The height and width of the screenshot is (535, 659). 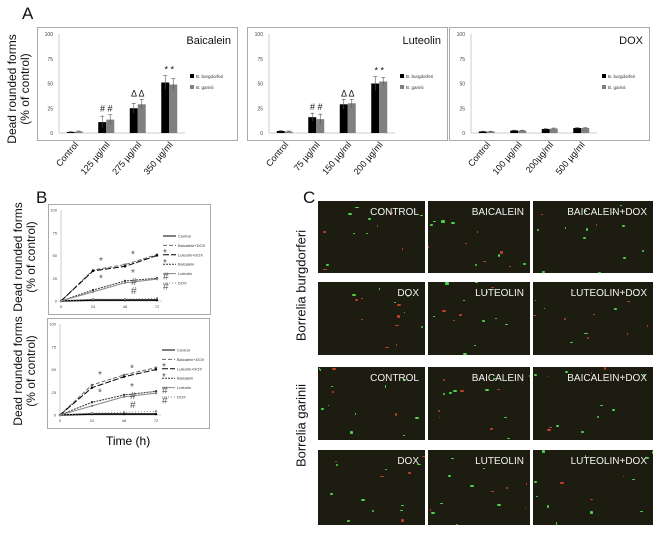 I want to click on x-tick-label: 75 µg/ml, so click(x=307, y=156).